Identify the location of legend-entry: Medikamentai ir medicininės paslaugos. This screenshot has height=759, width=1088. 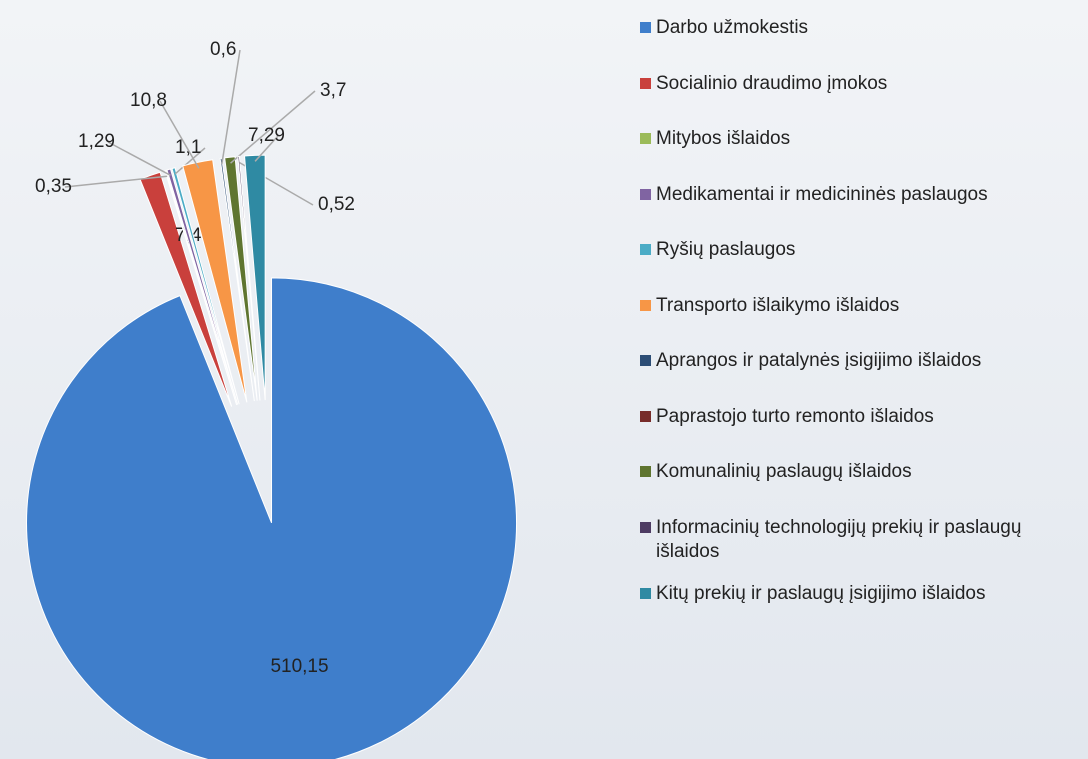
(863, 195).